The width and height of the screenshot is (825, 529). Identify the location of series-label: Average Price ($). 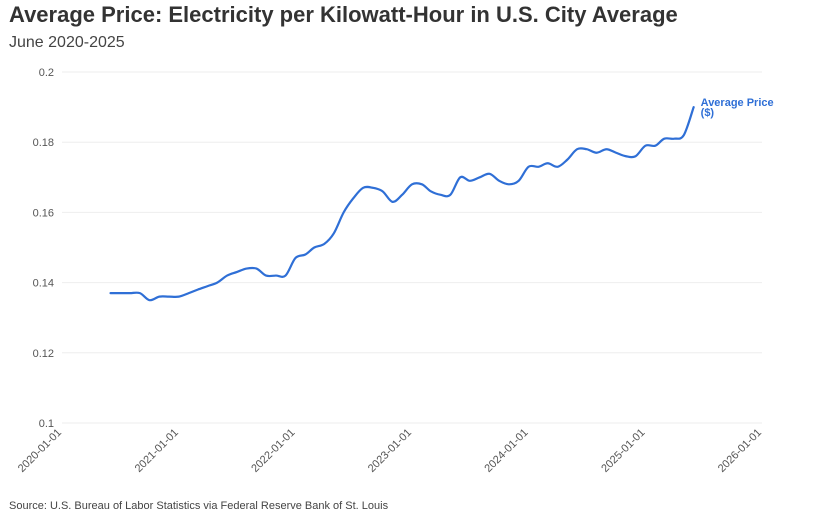
(737, 108).